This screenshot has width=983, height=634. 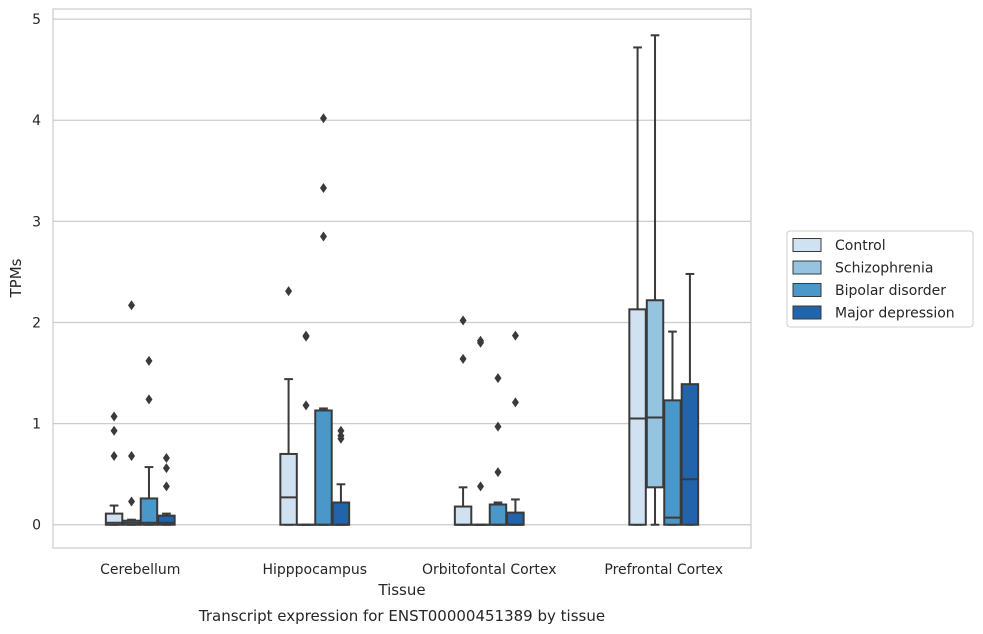 What do you see at coordinates (401, 590) in the screenshot?
I see `x-axis-label: Tissue` at bounding box center [401, 590].